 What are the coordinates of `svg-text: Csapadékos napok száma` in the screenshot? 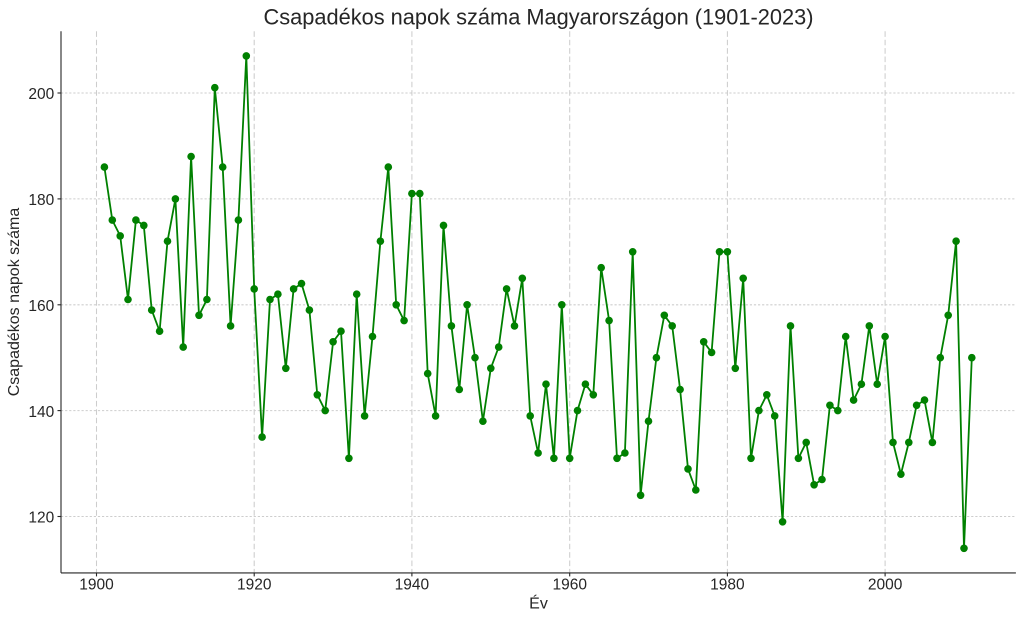 It's located at (14, 302).